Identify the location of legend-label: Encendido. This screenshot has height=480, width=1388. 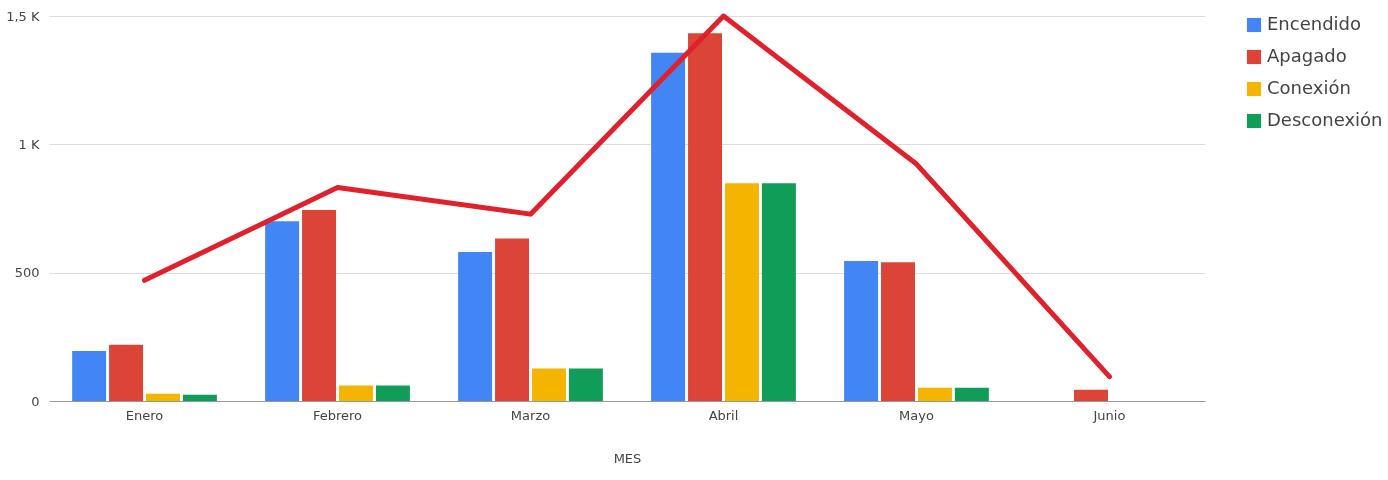
(1314, 23).